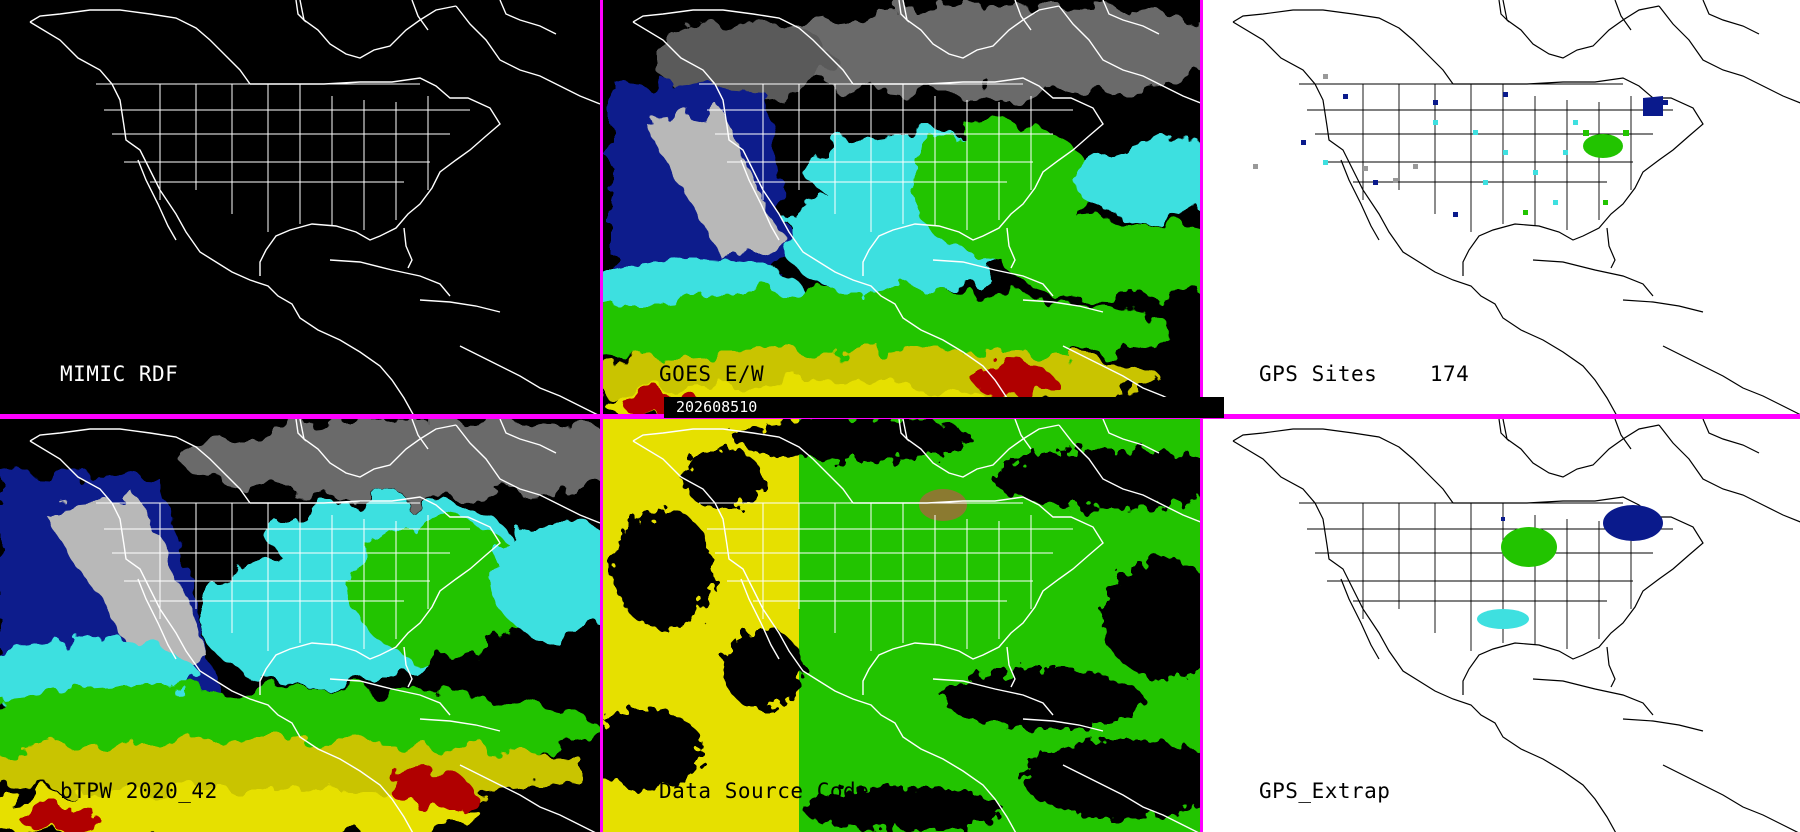 The width and height of the screenshot is (1800, 832). Describe the element at coordinates (139, 791) in the screenshot. I see `panel-label: bTPW 2020_42` at that location.